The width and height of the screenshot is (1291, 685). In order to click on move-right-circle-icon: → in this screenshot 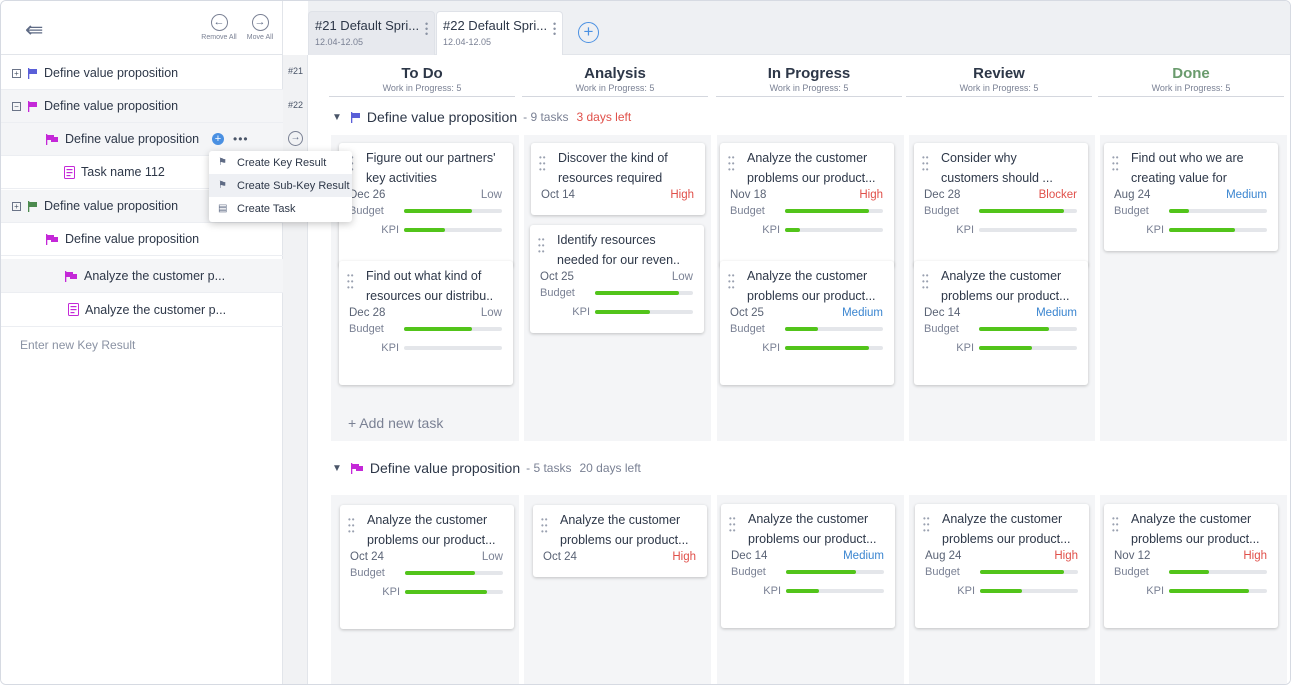, I will do `click(295, 138)`.